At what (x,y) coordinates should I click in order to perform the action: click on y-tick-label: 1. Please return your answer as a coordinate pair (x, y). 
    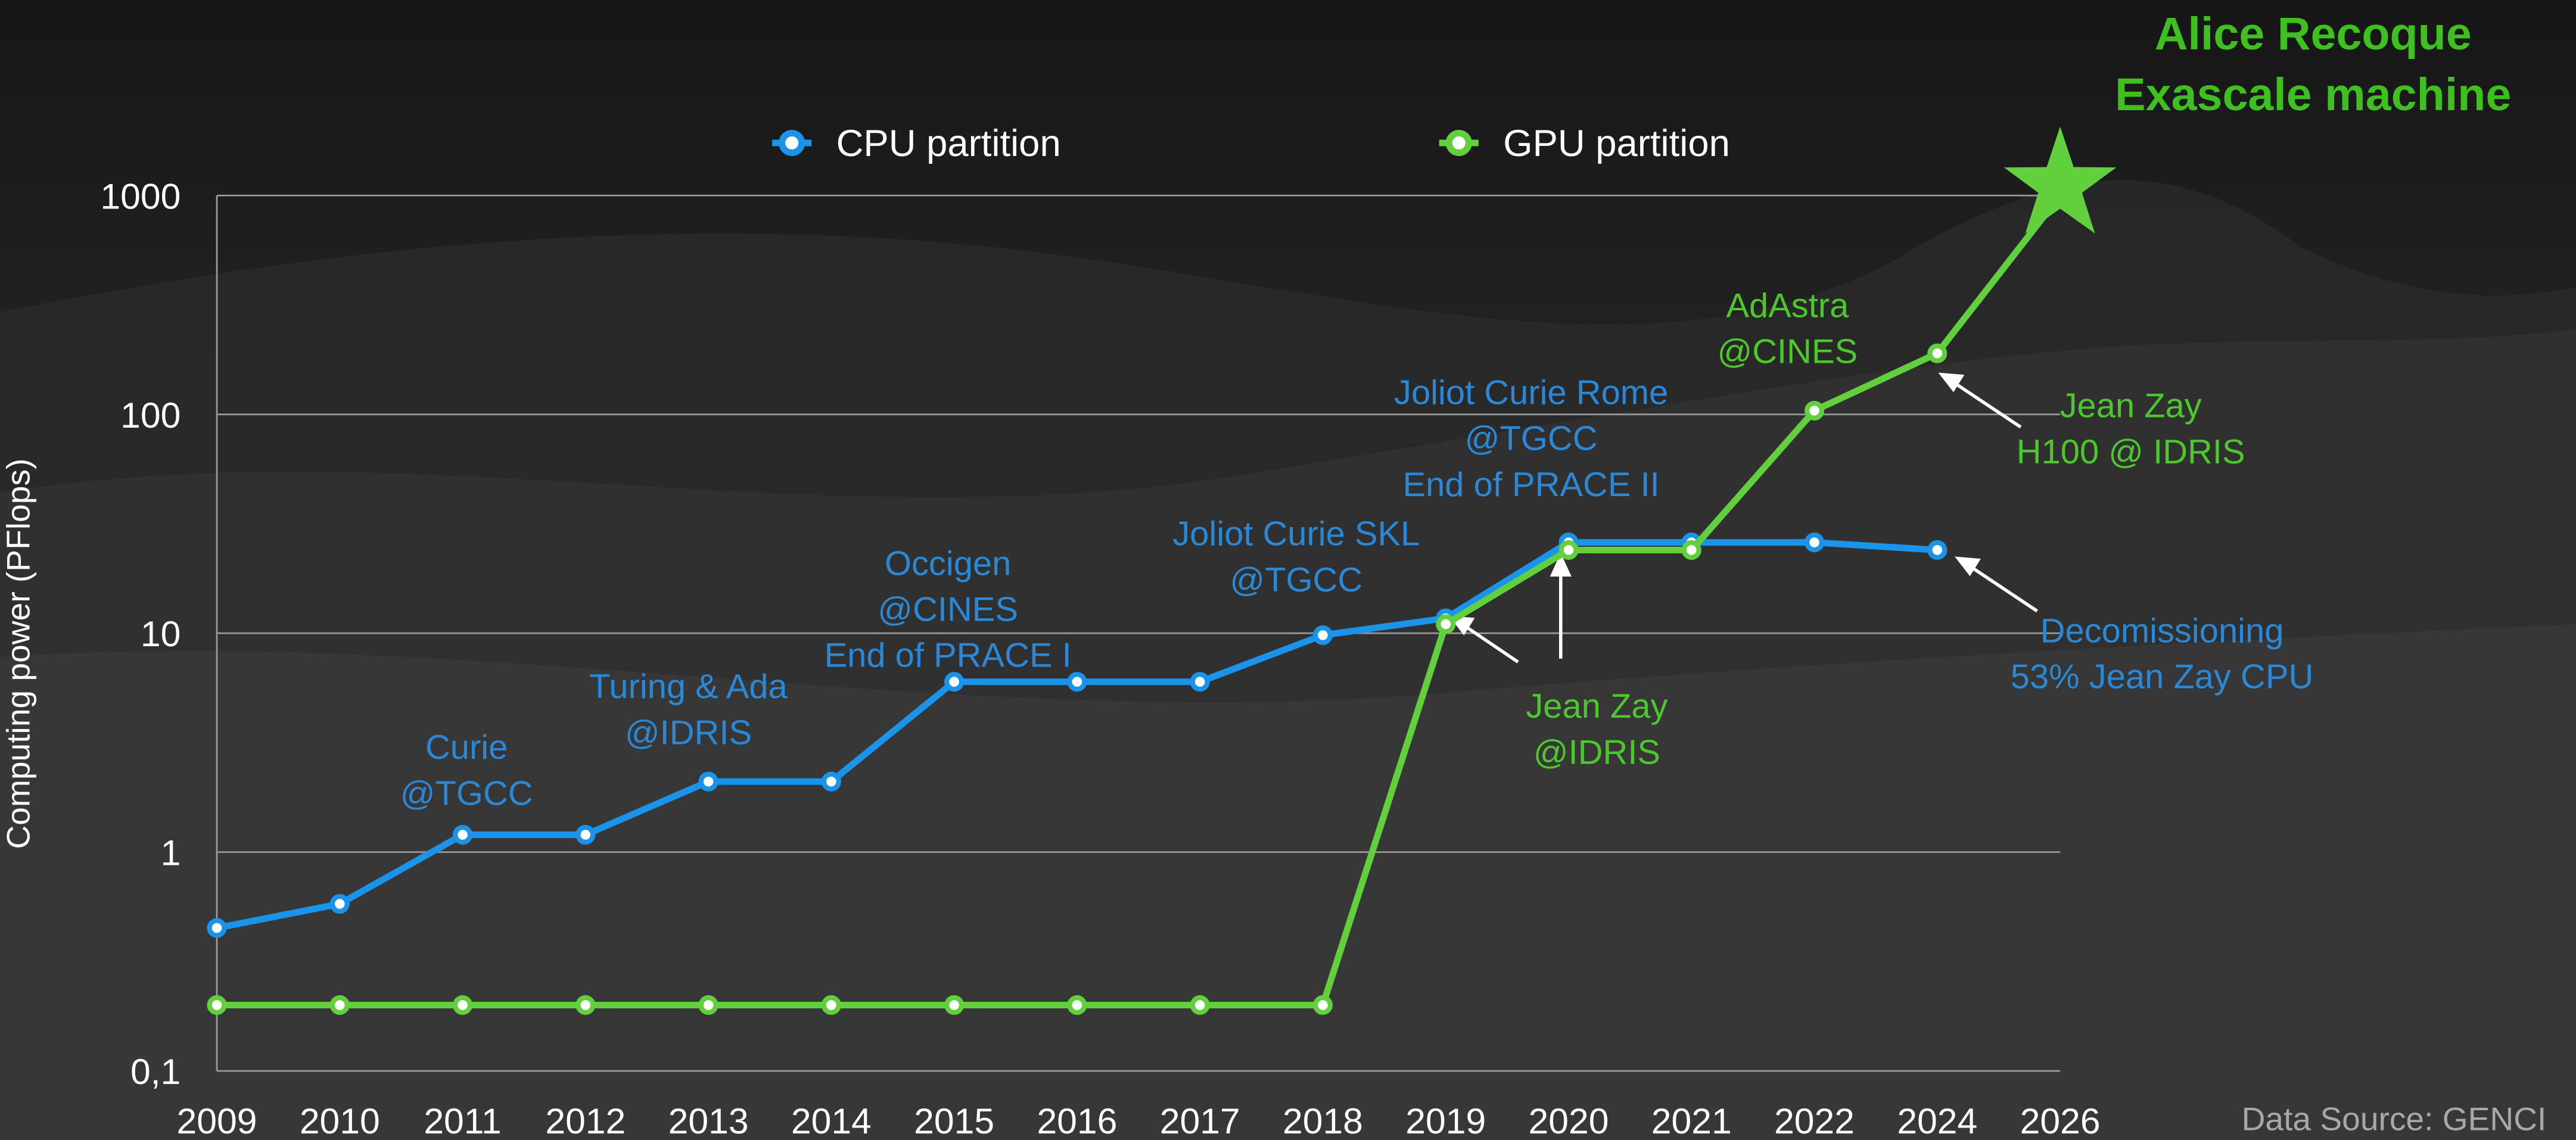
    Looking at the image, I should click on (171, 853).